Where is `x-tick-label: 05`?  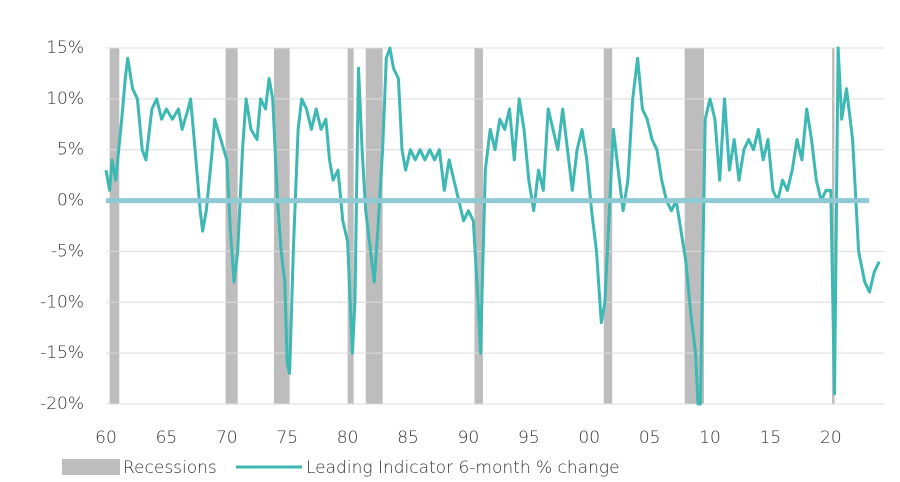 x-tick-label: 05 is located at coordinates (650, 438).